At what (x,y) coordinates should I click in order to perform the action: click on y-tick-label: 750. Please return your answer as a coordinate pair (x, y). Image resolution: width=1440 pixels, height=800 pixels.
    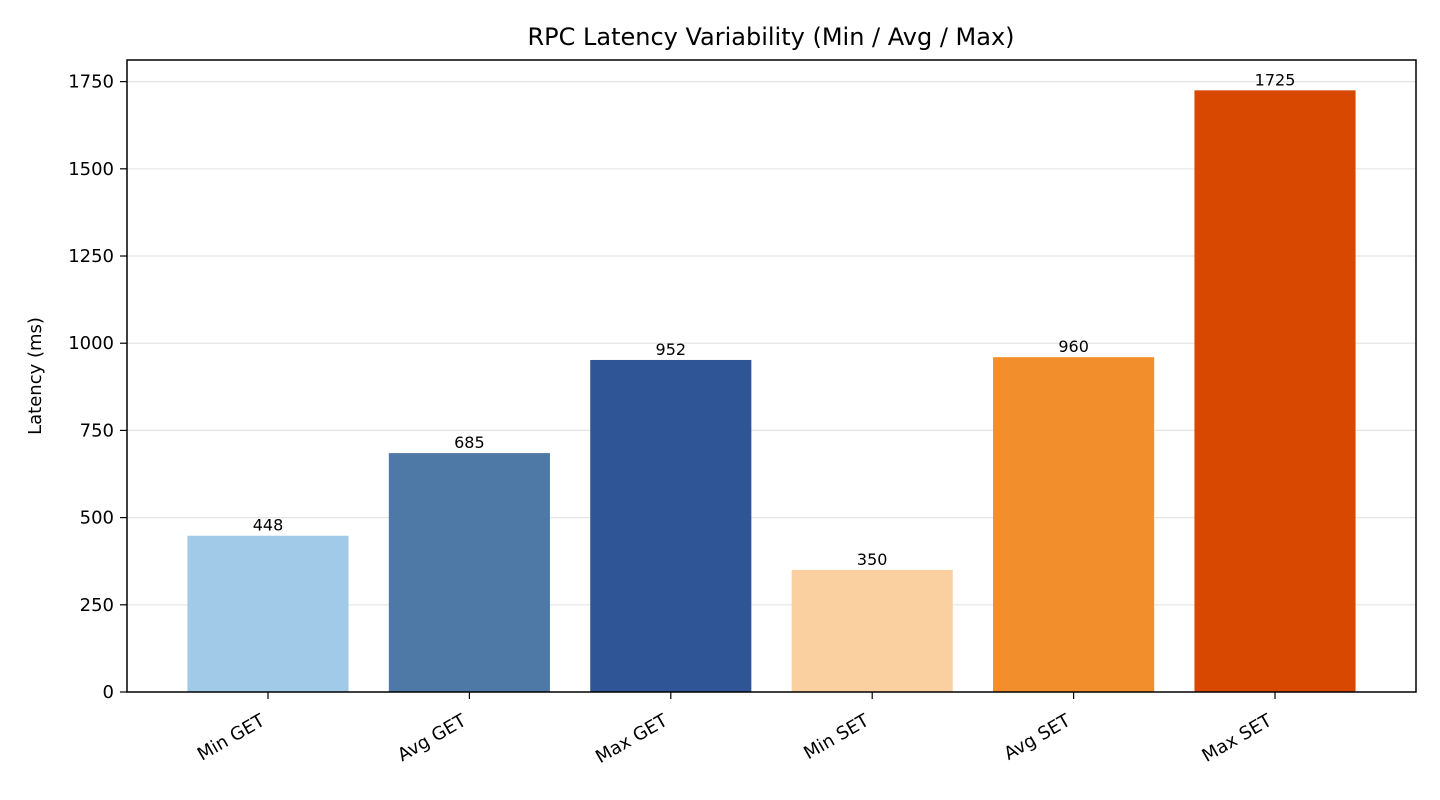
    Looking at the image, I should click on (97, 430).